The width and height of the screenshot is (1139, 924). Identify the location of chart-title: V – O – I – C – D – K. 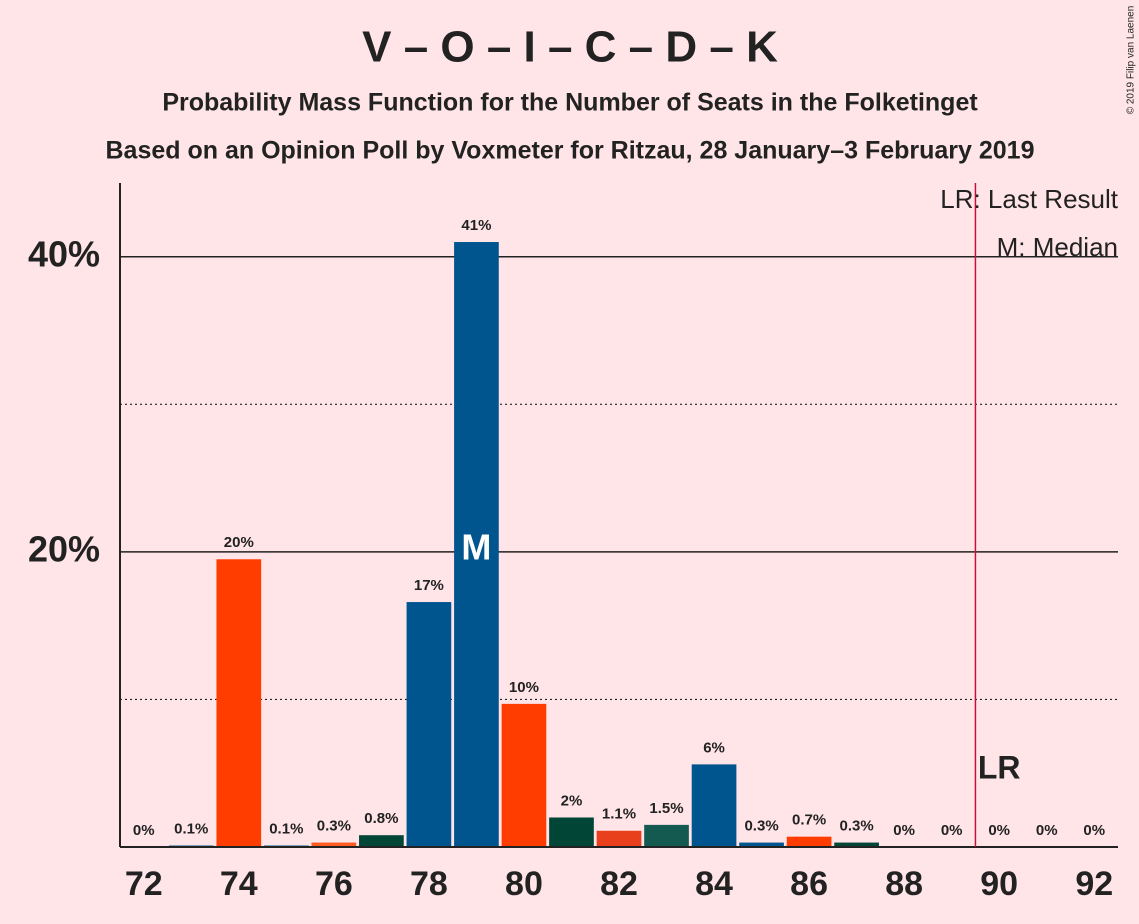
(570, 47).